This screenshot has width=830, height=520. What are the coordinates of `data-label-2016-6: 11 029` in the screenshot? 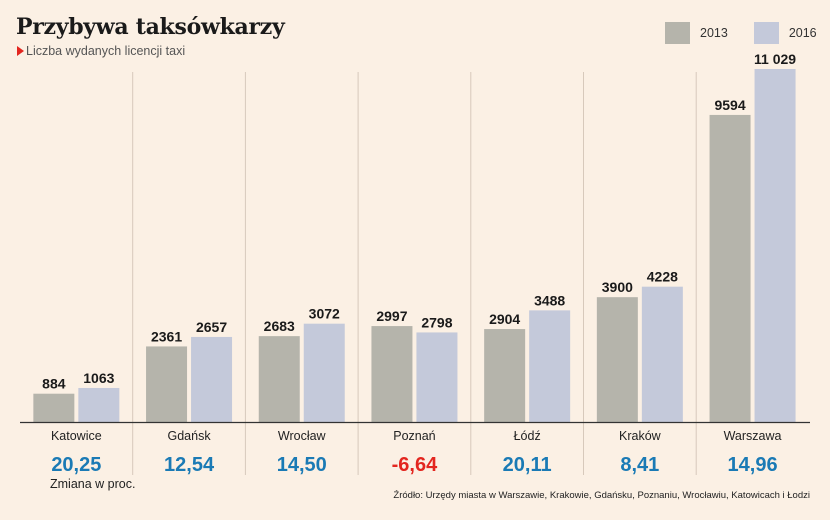 It's located at (775, 59).